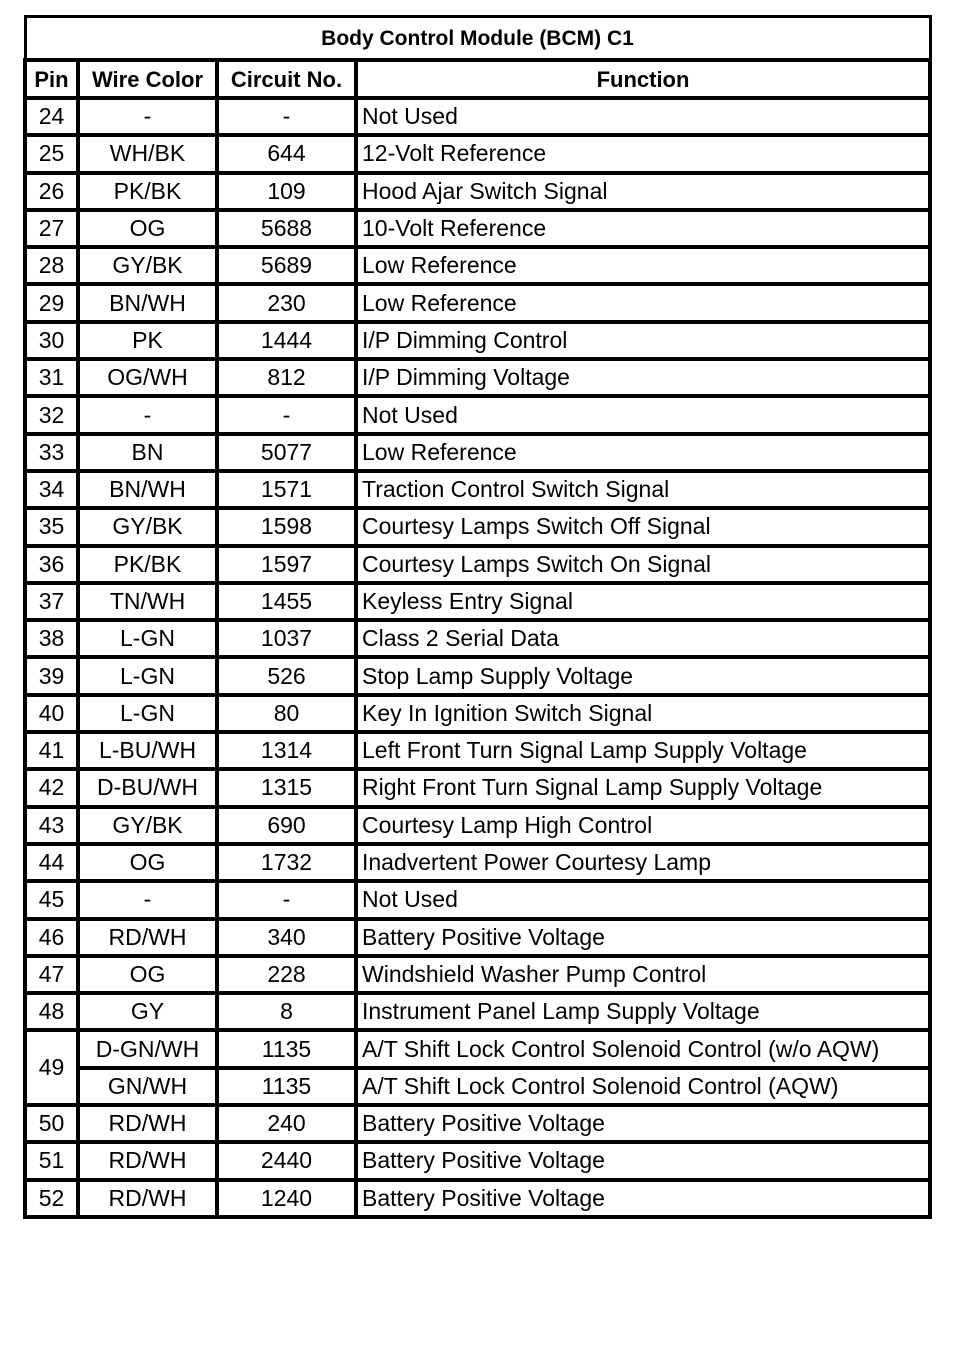  Describe the element at coordinates (286, 1012) in the screenshot. I see `circuit-cell: 8` at that location.